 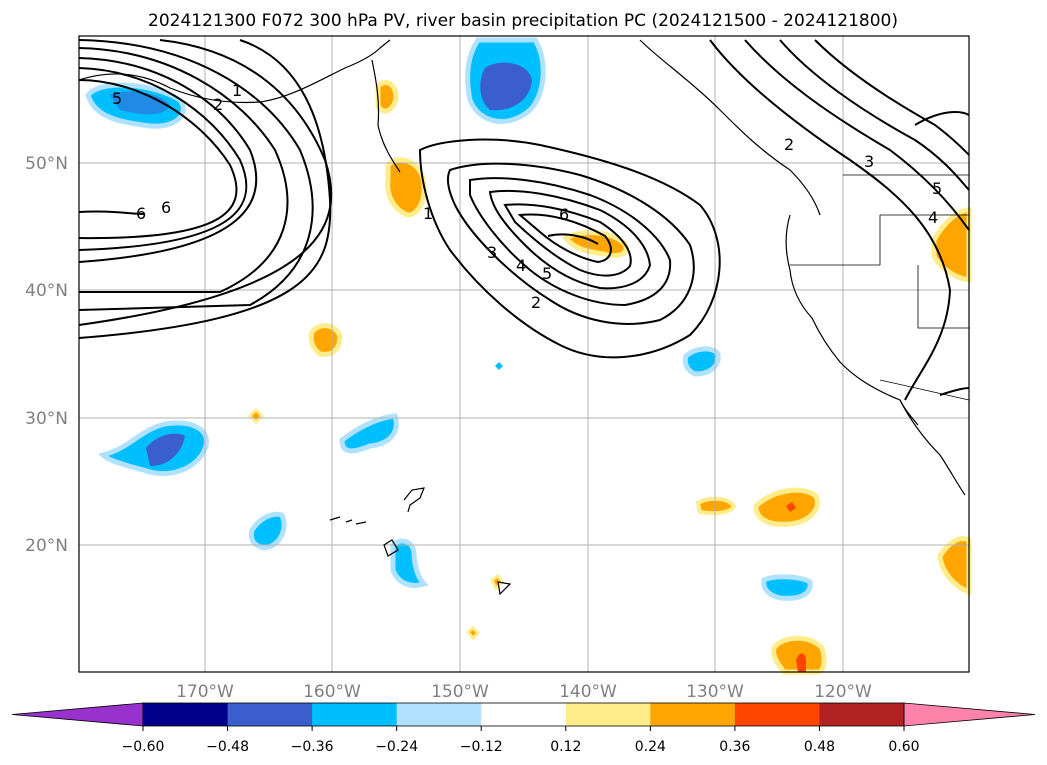 I want to click on colorbar-tick-label: −0.48, so click(x=227, y=747).